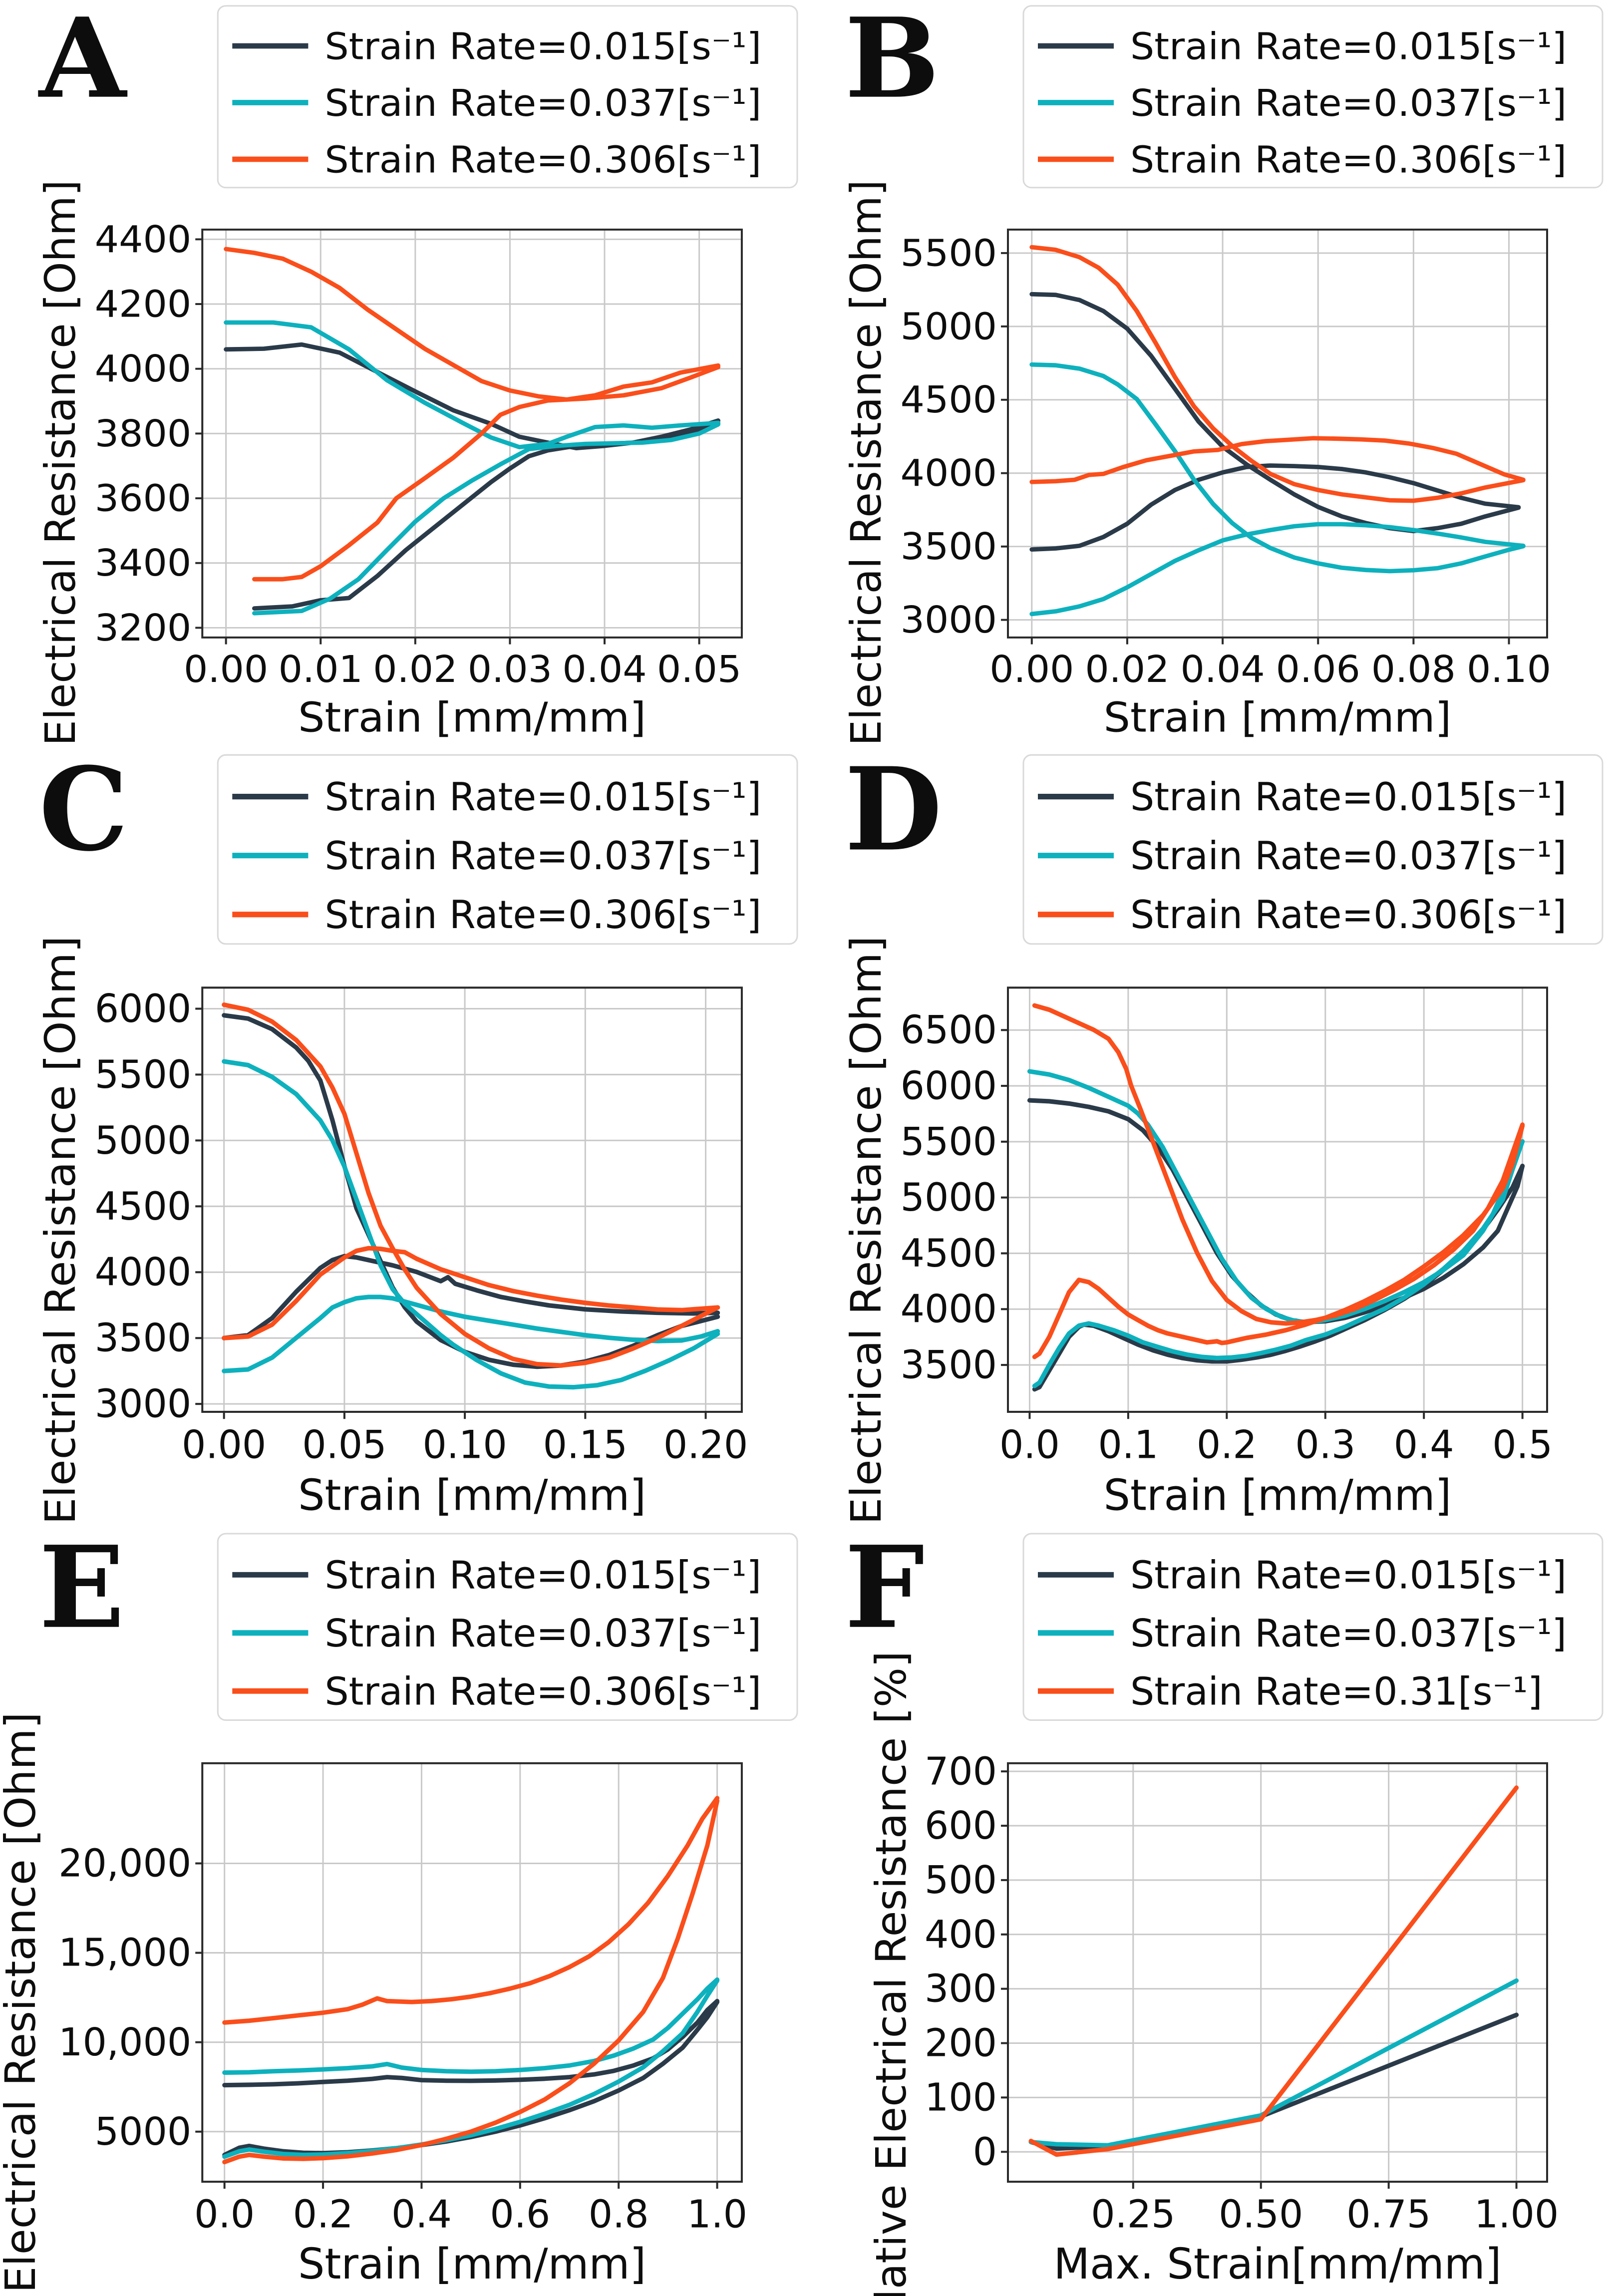 The width and height of the screenshot is (1611, 2296). I want to click on x-tick-labels: 0.00 0.01 0.02 0.03 0.04 0.05, so click(462, 669).